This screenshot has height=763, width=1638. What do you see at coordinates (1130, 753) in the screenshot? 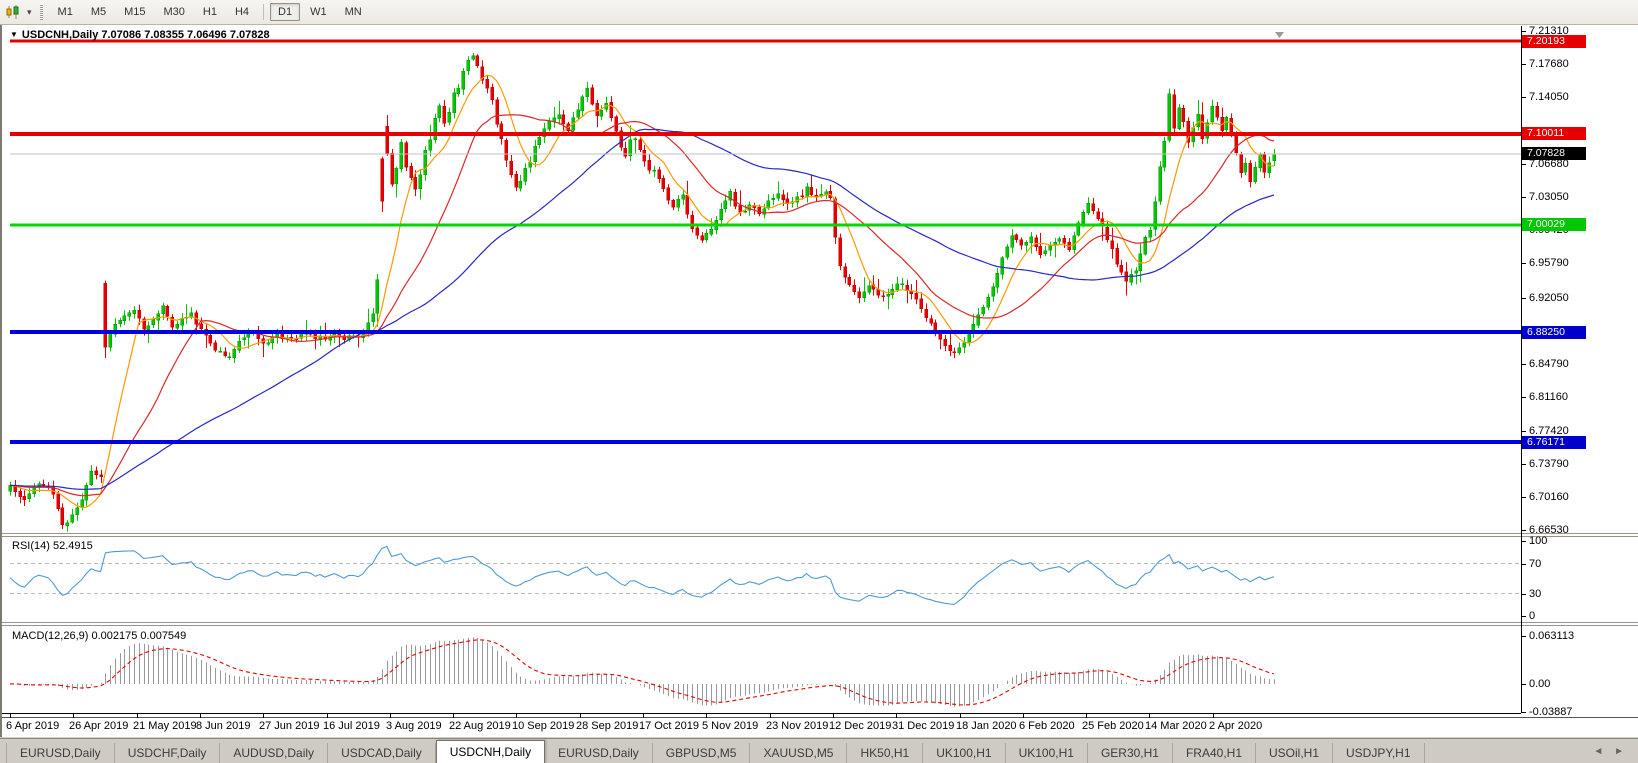
I see `chart-tab-ger30-h1: GER30,H1` at bounding box center [1130, 753].